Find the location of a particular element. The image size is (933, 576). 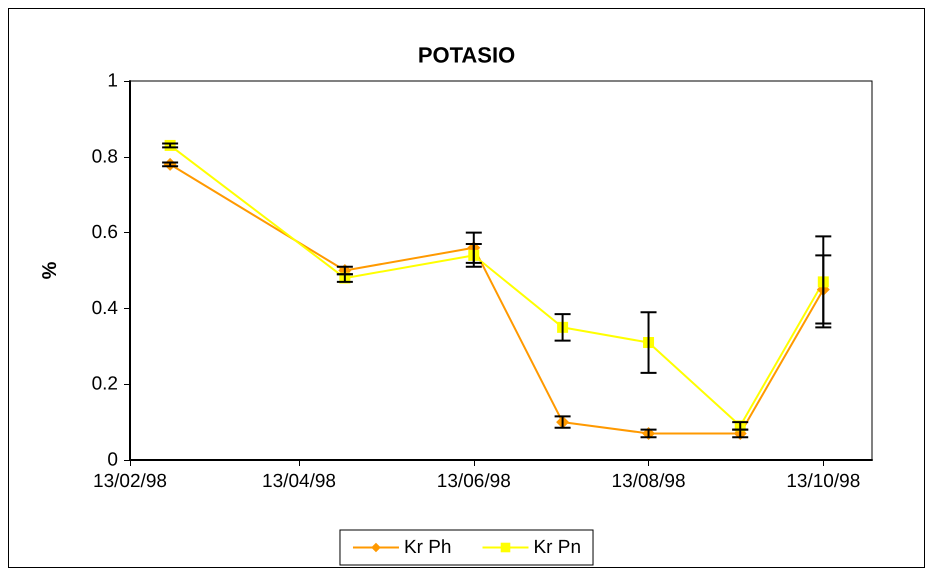

x-tick-label: 13/04/98 is located at coordinates (299, 481).